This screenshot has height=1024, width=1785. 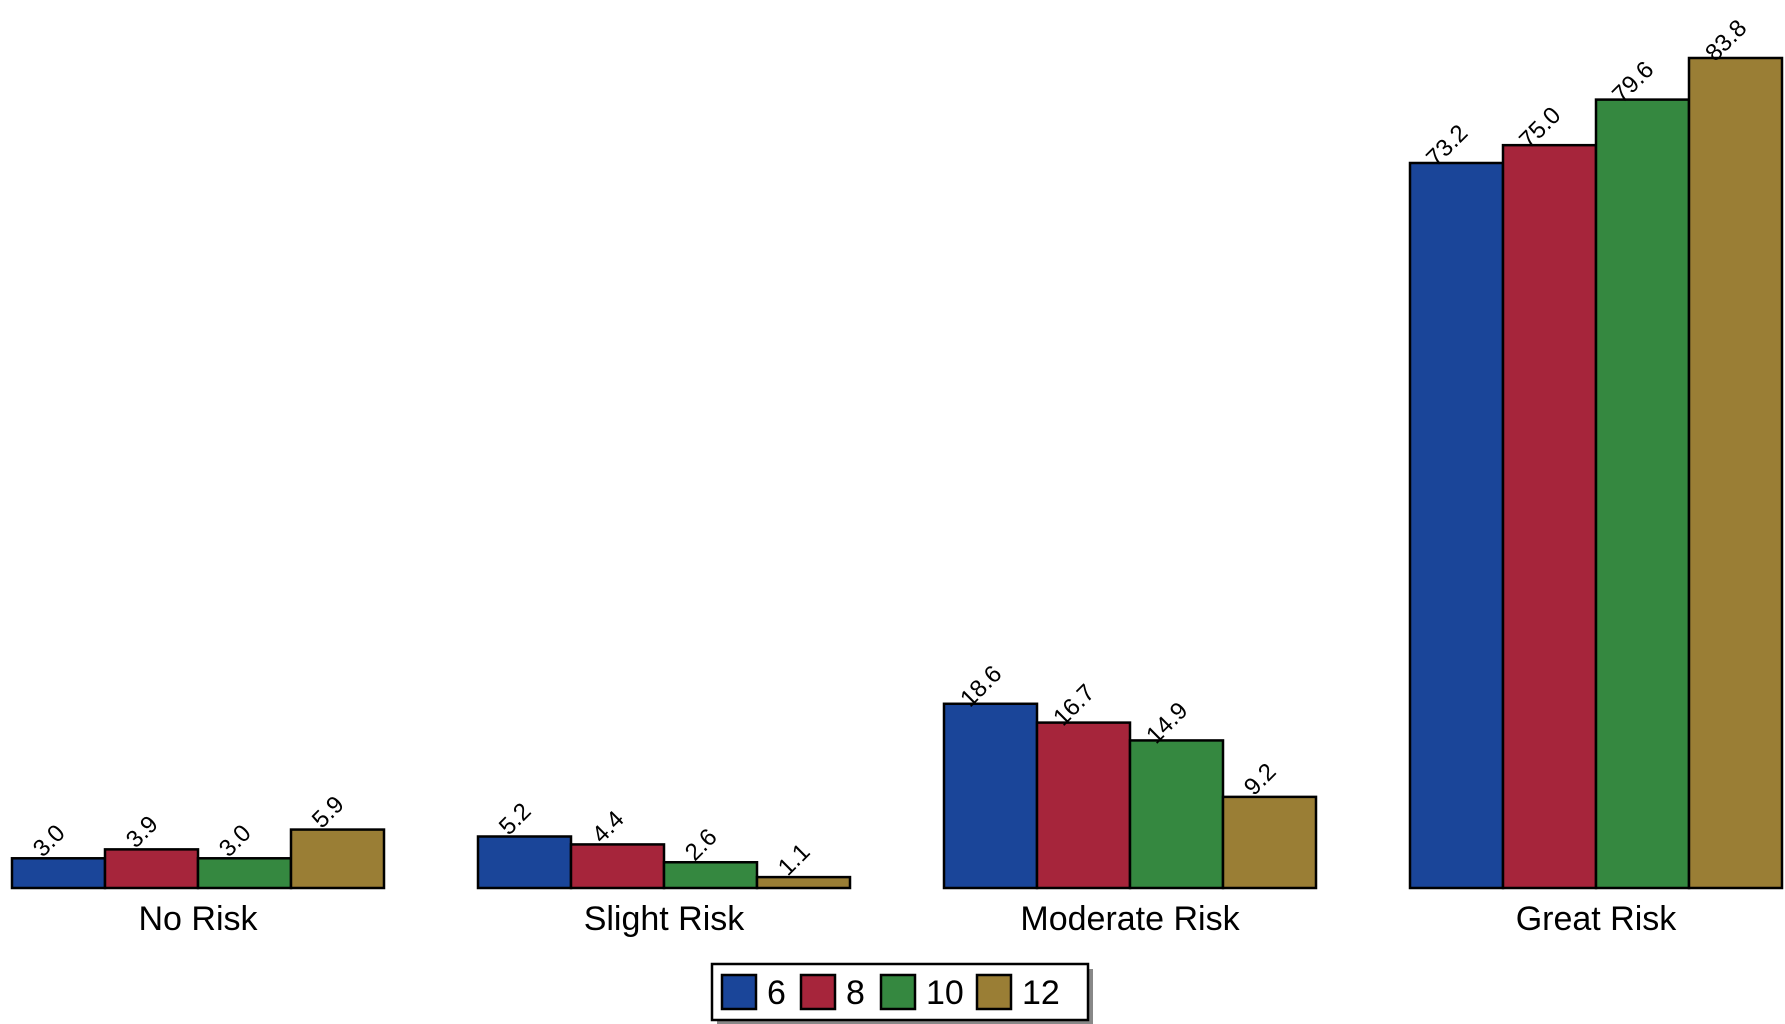 What do you see at coordinates (776, 993) in the screenshot?
I see `legend-label-series-6: 6` at bounding box center [776, 993].